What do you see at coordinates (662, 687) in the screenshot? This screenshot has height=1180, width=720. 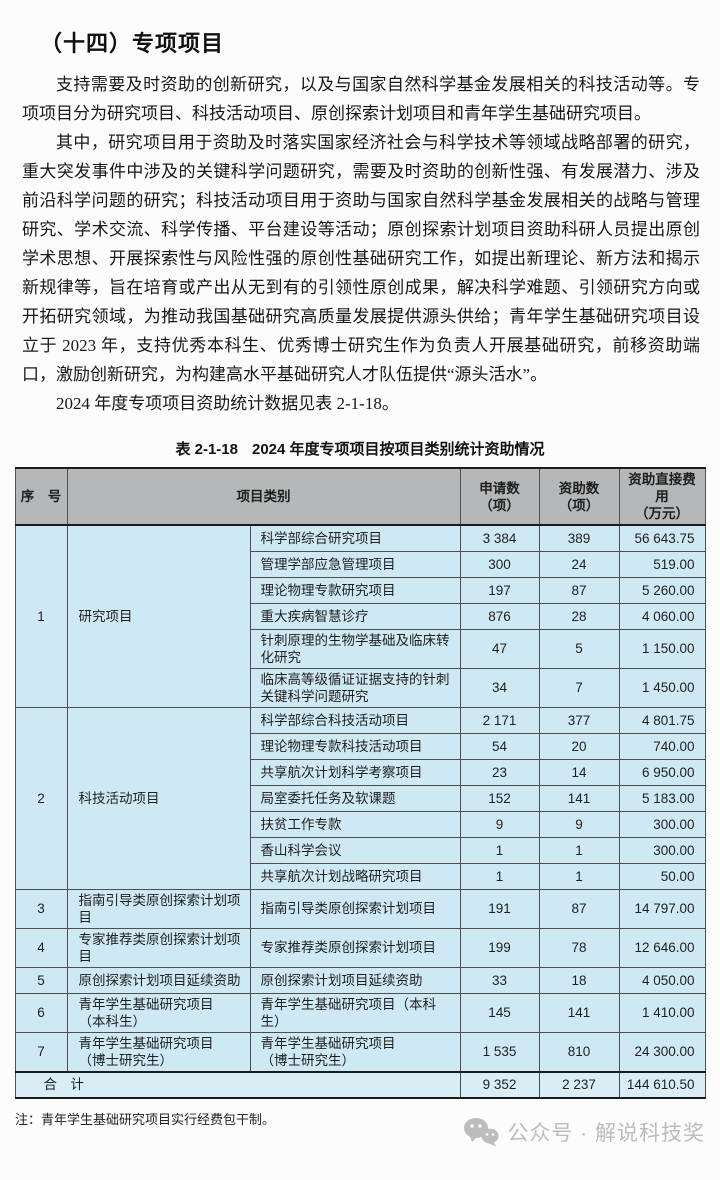 I see `row-funding: 1 450.00` at bounding box center [662, 687].